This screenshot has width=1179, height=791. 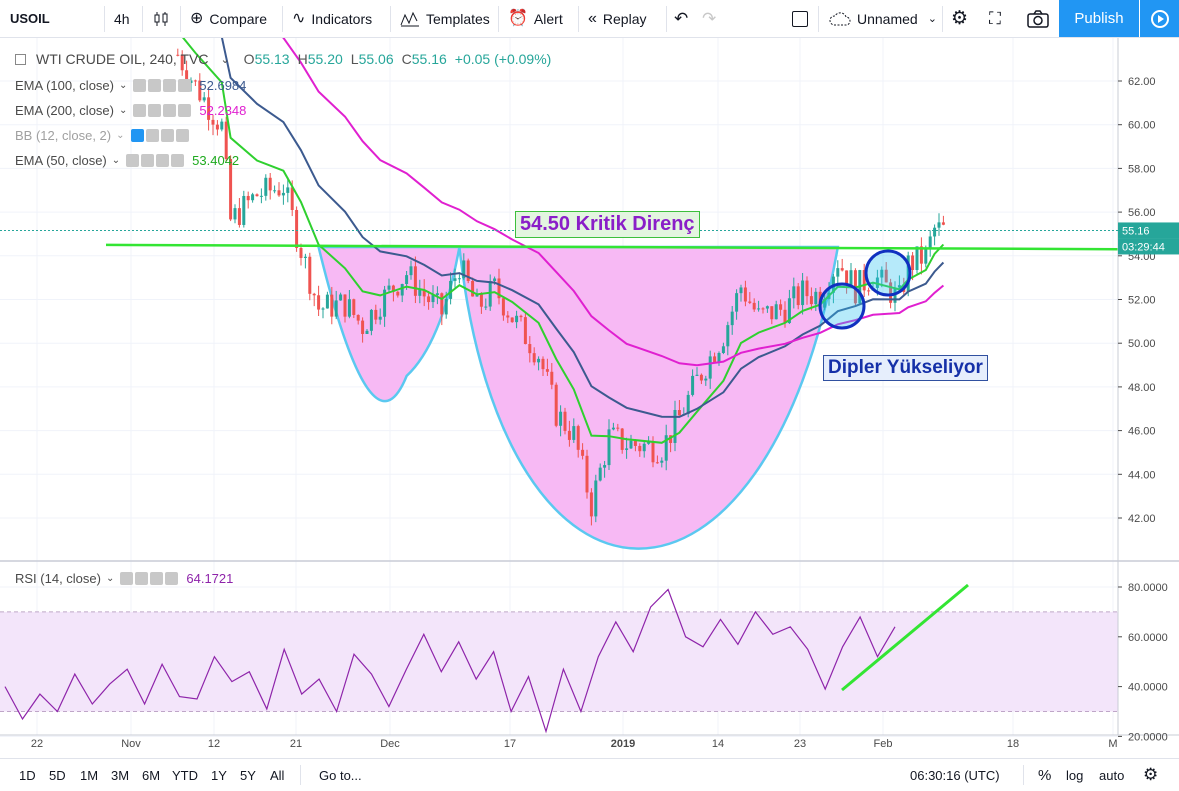 What do you see at coordinates (535, 18) in the screenshot?
I see `alert-button: ⏰ Alert` at bounding box center [535, 18].